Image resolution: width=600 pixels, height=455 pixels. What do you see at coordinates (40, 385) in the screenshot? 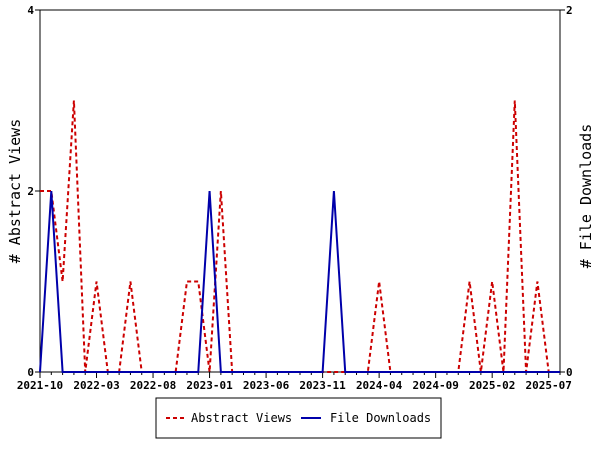
I see `x-tick-label: 2021-10` at bounding box center [40, 385].